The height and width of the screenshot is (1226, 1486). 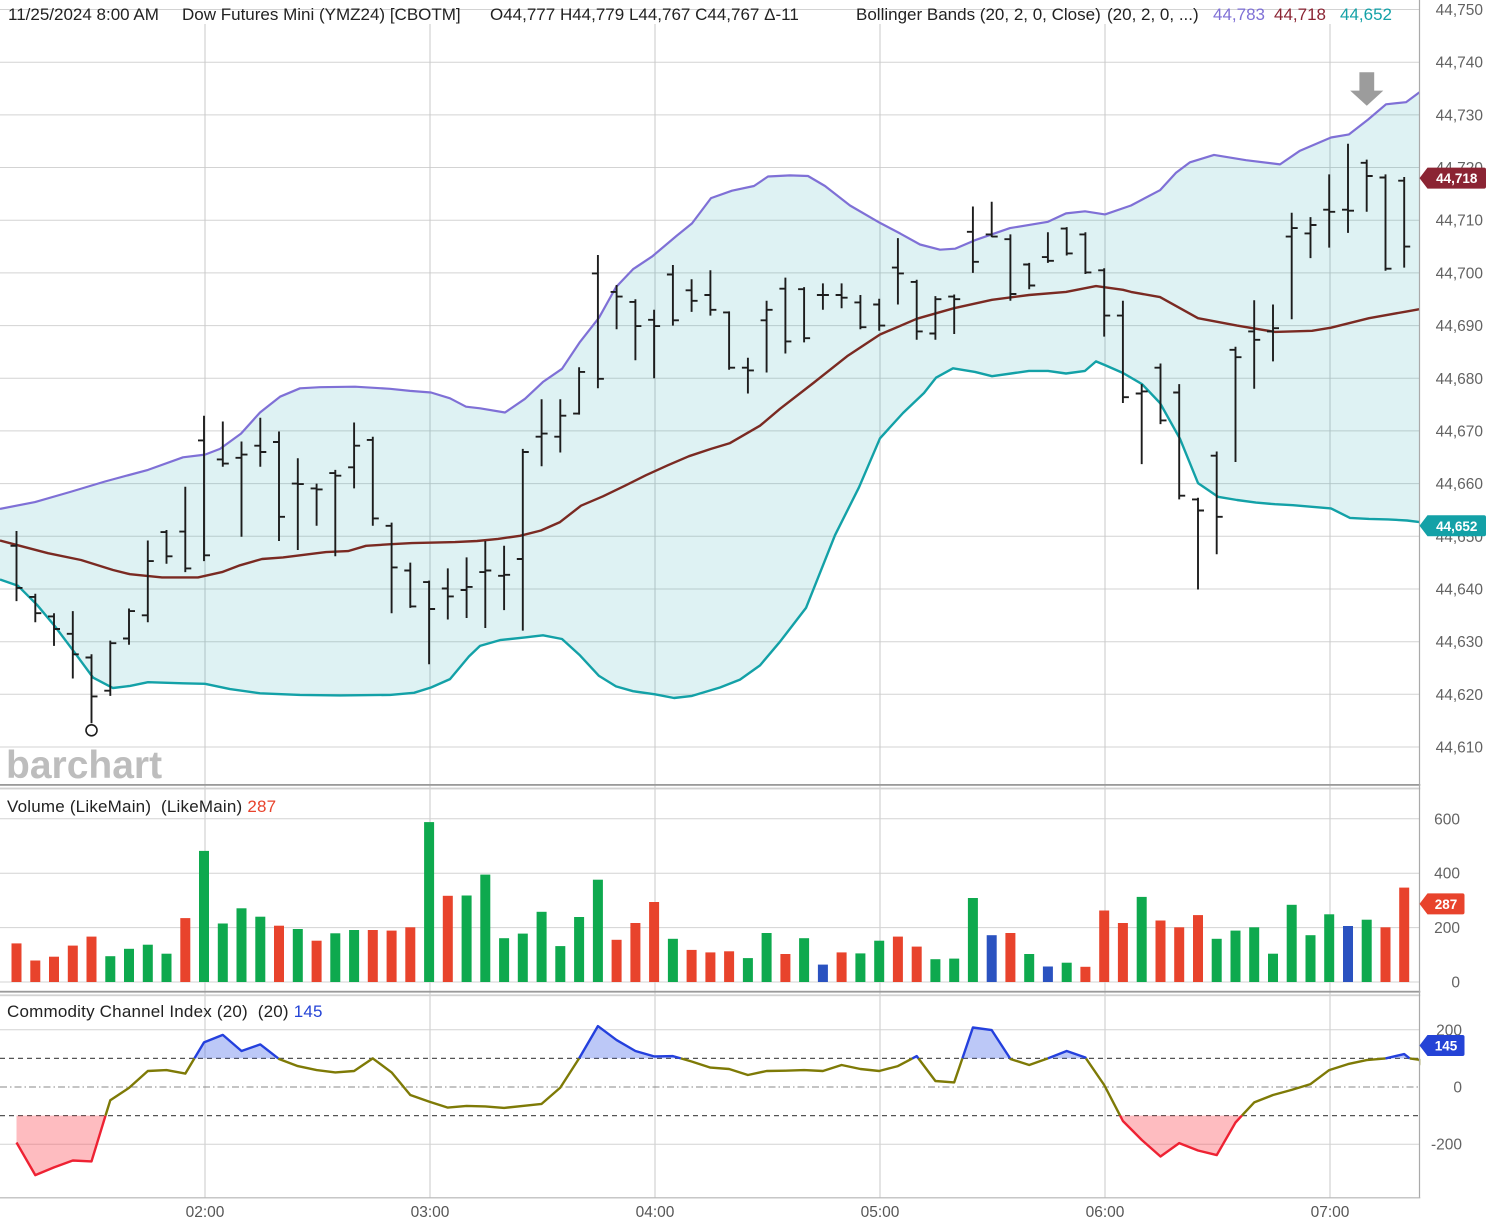 What do you see at coordinates (880, 1212) in the screenshot?
I see `svg-text: 05:00` at bounding box center [880, 1212].